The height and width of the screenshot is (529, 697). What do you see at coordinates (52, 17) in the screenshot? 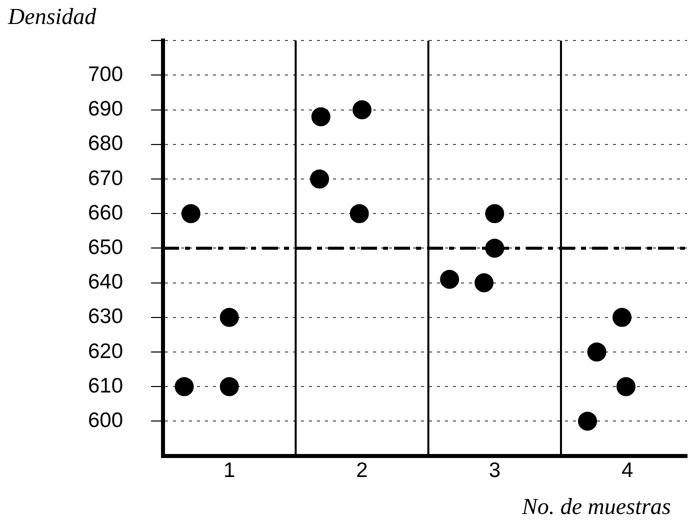
I see `y-axis-title: Densidad` at bounding box center [52, 17].